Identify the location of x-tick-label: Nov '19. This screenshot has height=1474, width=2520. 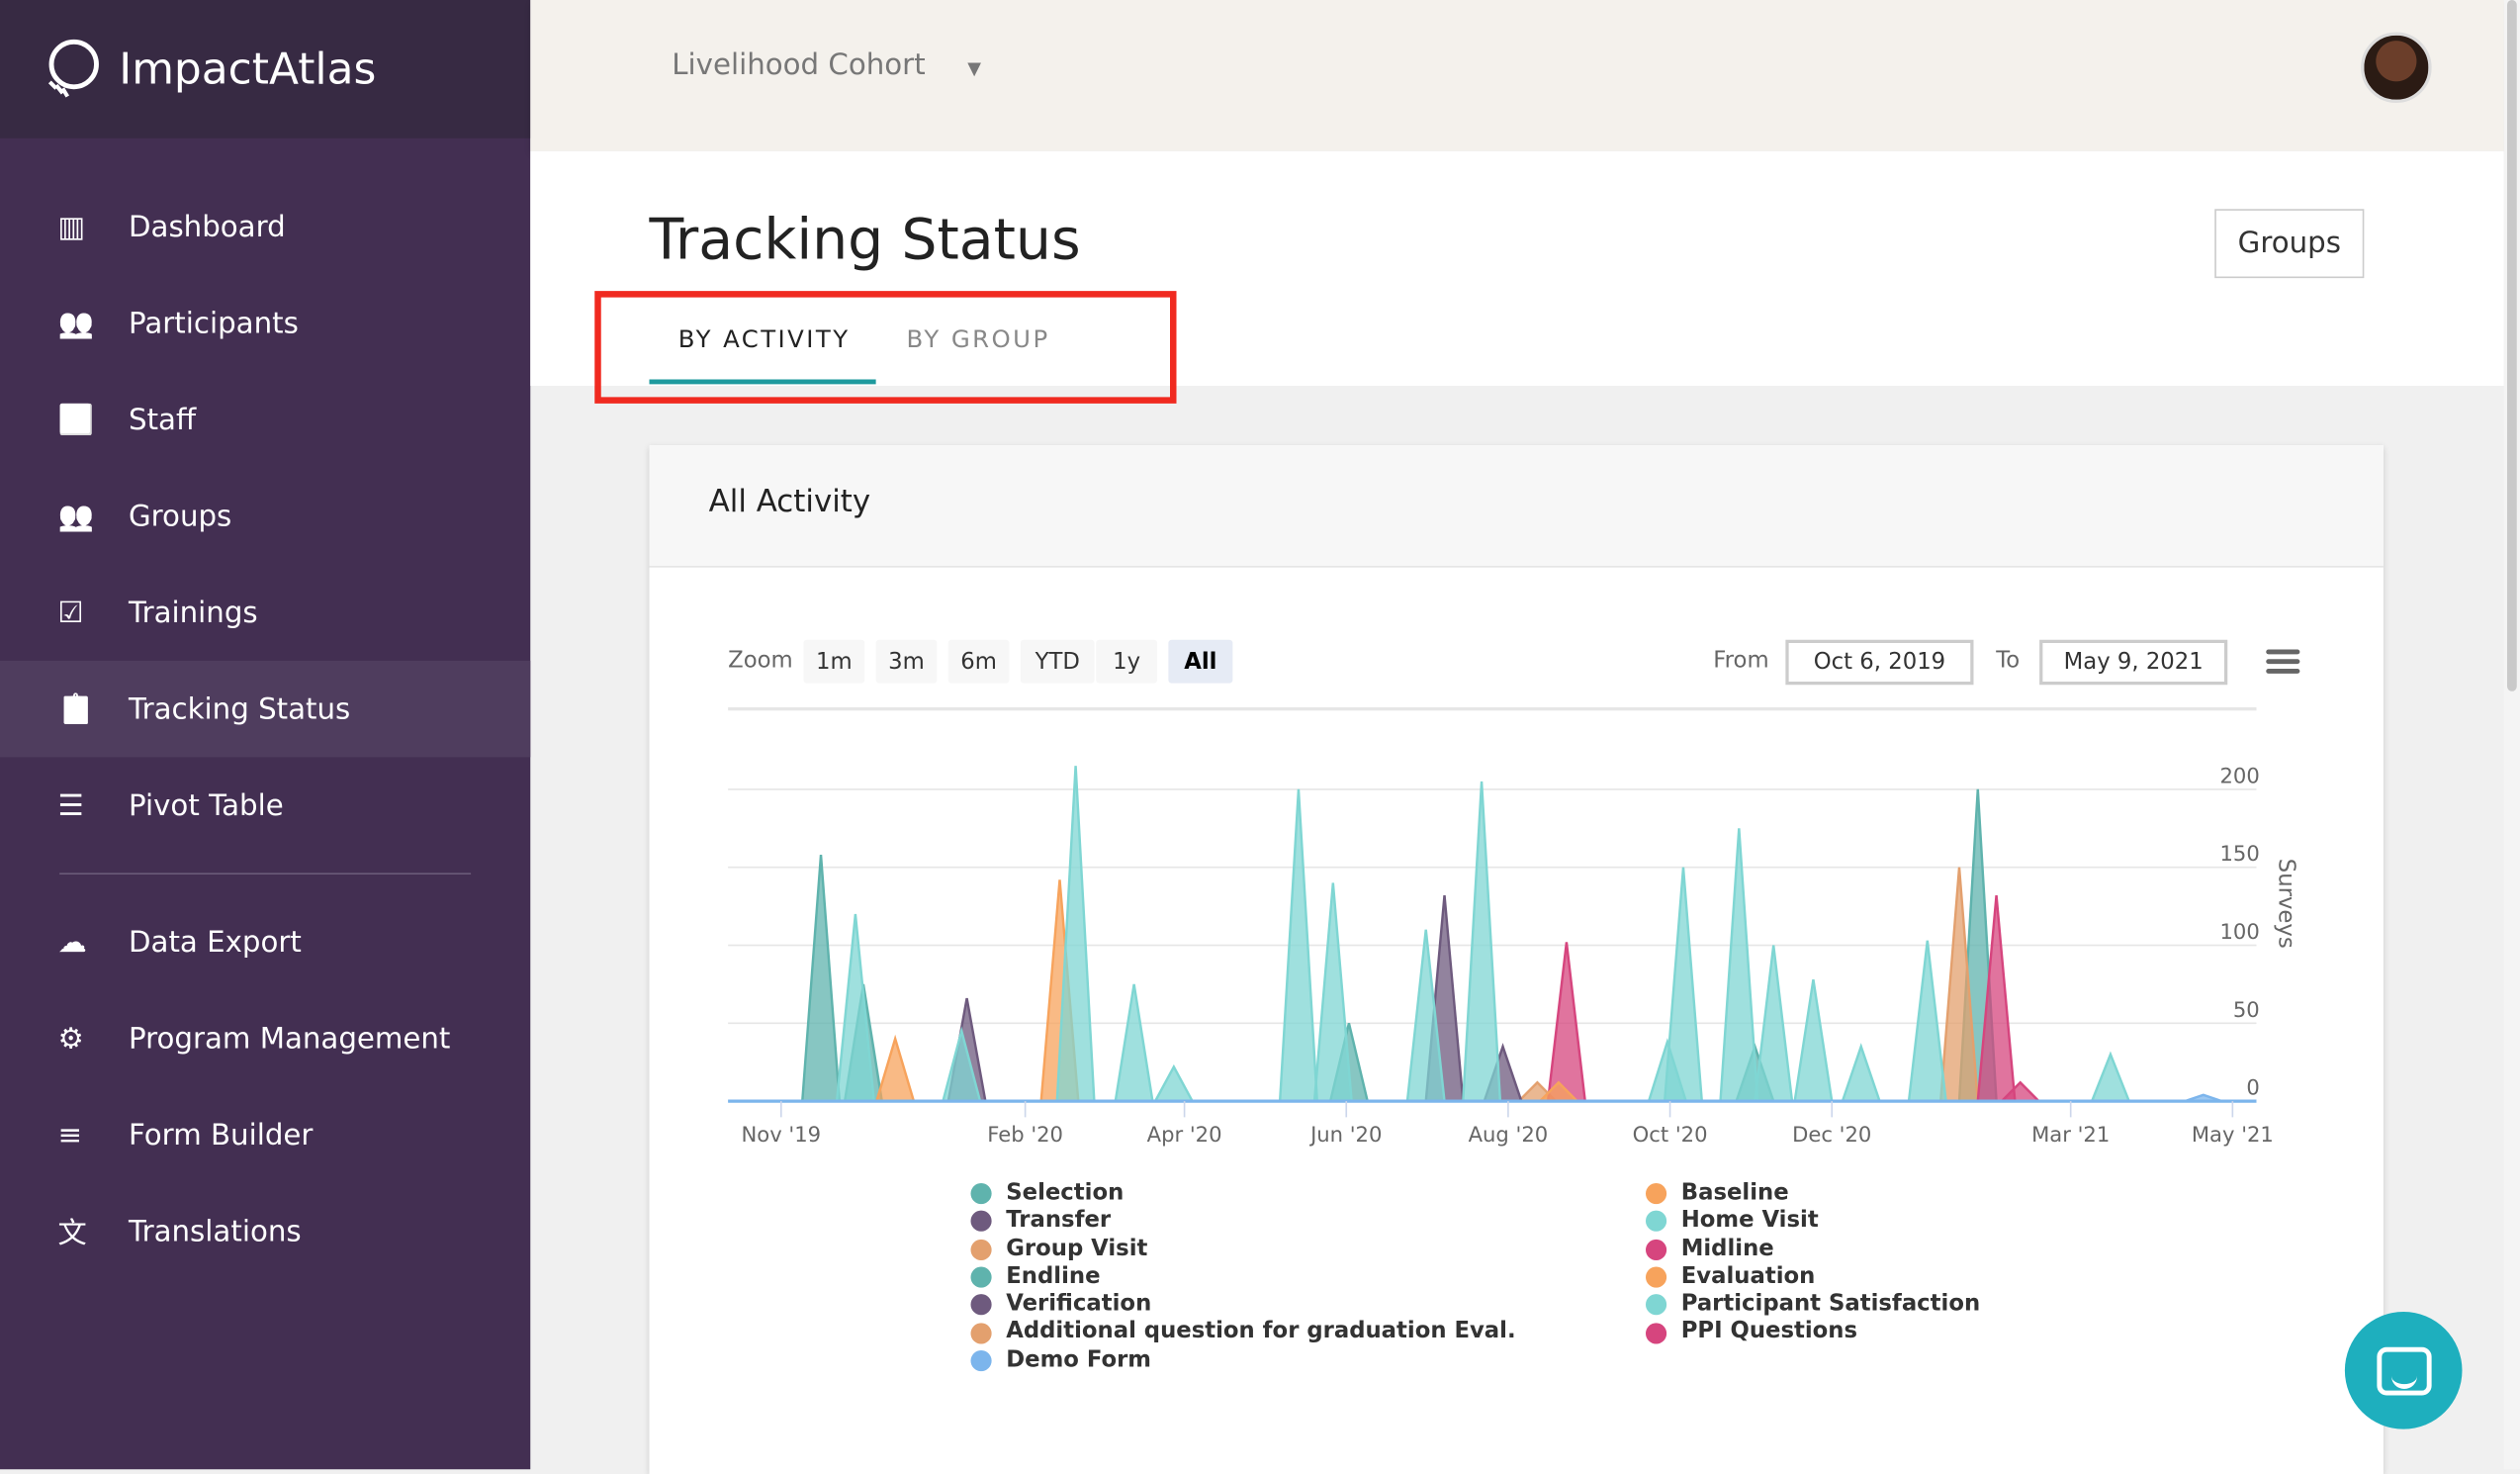
(781, 1134).